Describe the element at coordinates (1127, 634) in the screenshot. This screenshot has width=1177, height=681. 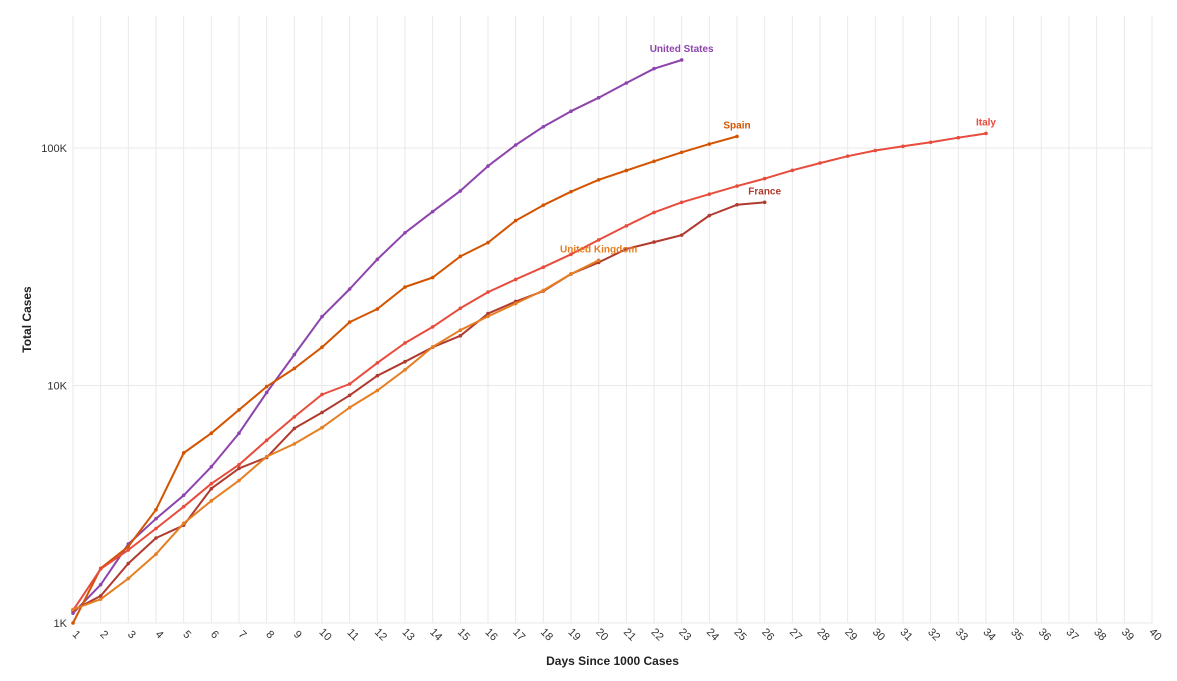
I see `x-tick-label: 39` at that location.